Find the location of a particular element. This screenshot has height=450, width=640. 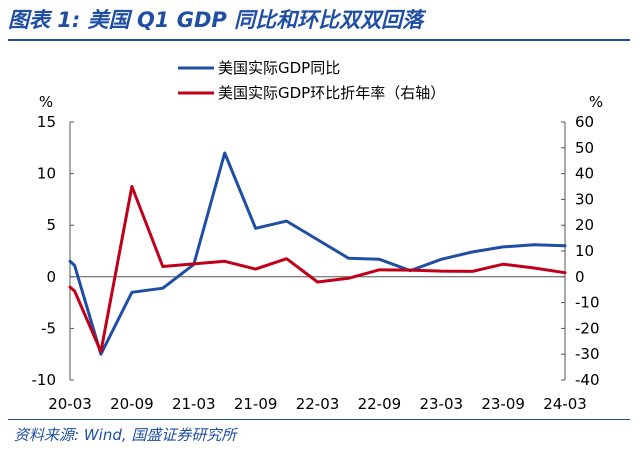

x-tick-label: 20-09 is located at coordinates (132, 404).